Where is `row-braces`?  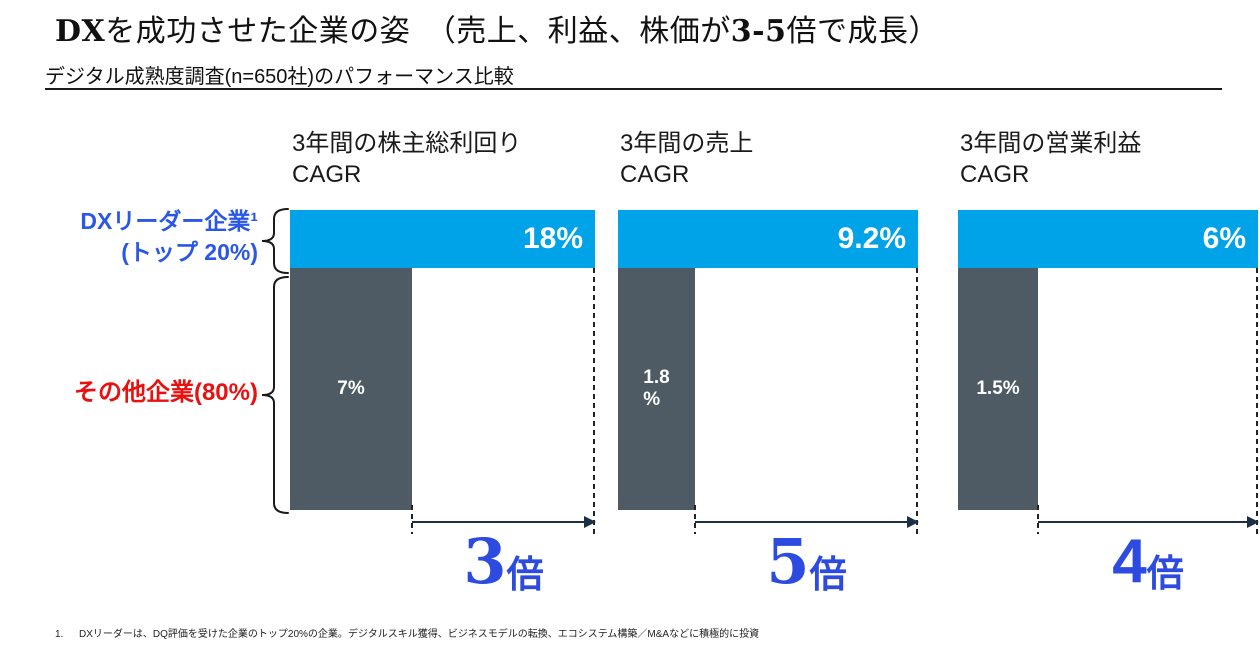
row-braces is located at coordinates (275, 361).